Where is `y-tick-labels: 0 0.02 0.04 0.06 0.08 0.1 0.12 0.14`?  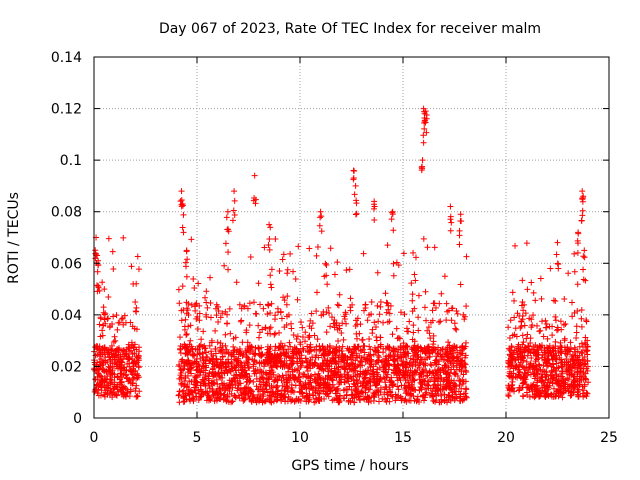 y-tick-labels: 0 0.02 0.04 0.06 0.08 0.1 0.12 0.14 is located at coordinates (66, 238).